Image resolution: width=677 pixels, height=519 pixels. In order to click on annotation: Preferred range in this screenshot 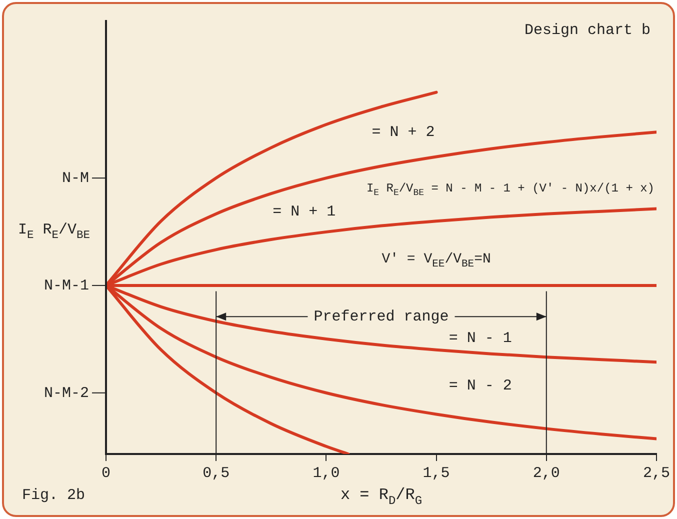, I will do `click(381, 317)`.